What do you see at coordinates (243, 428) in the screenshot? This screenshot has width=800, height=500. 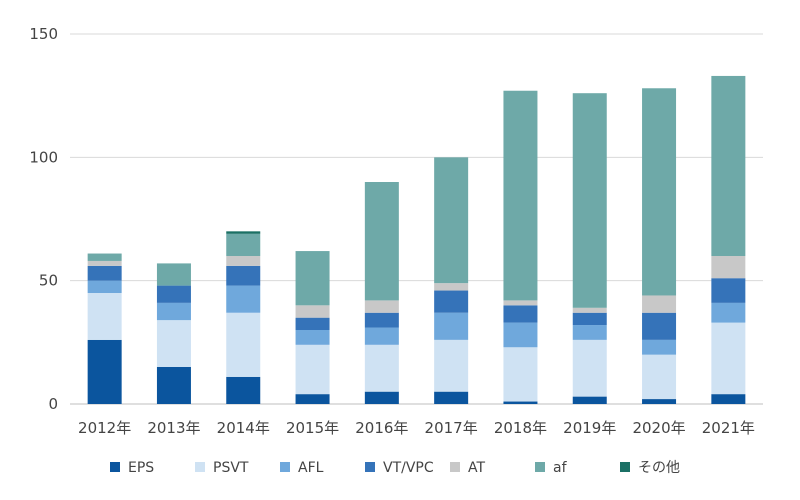 I see `x-tick-label: 2014年` at bounding box center [243, 428].